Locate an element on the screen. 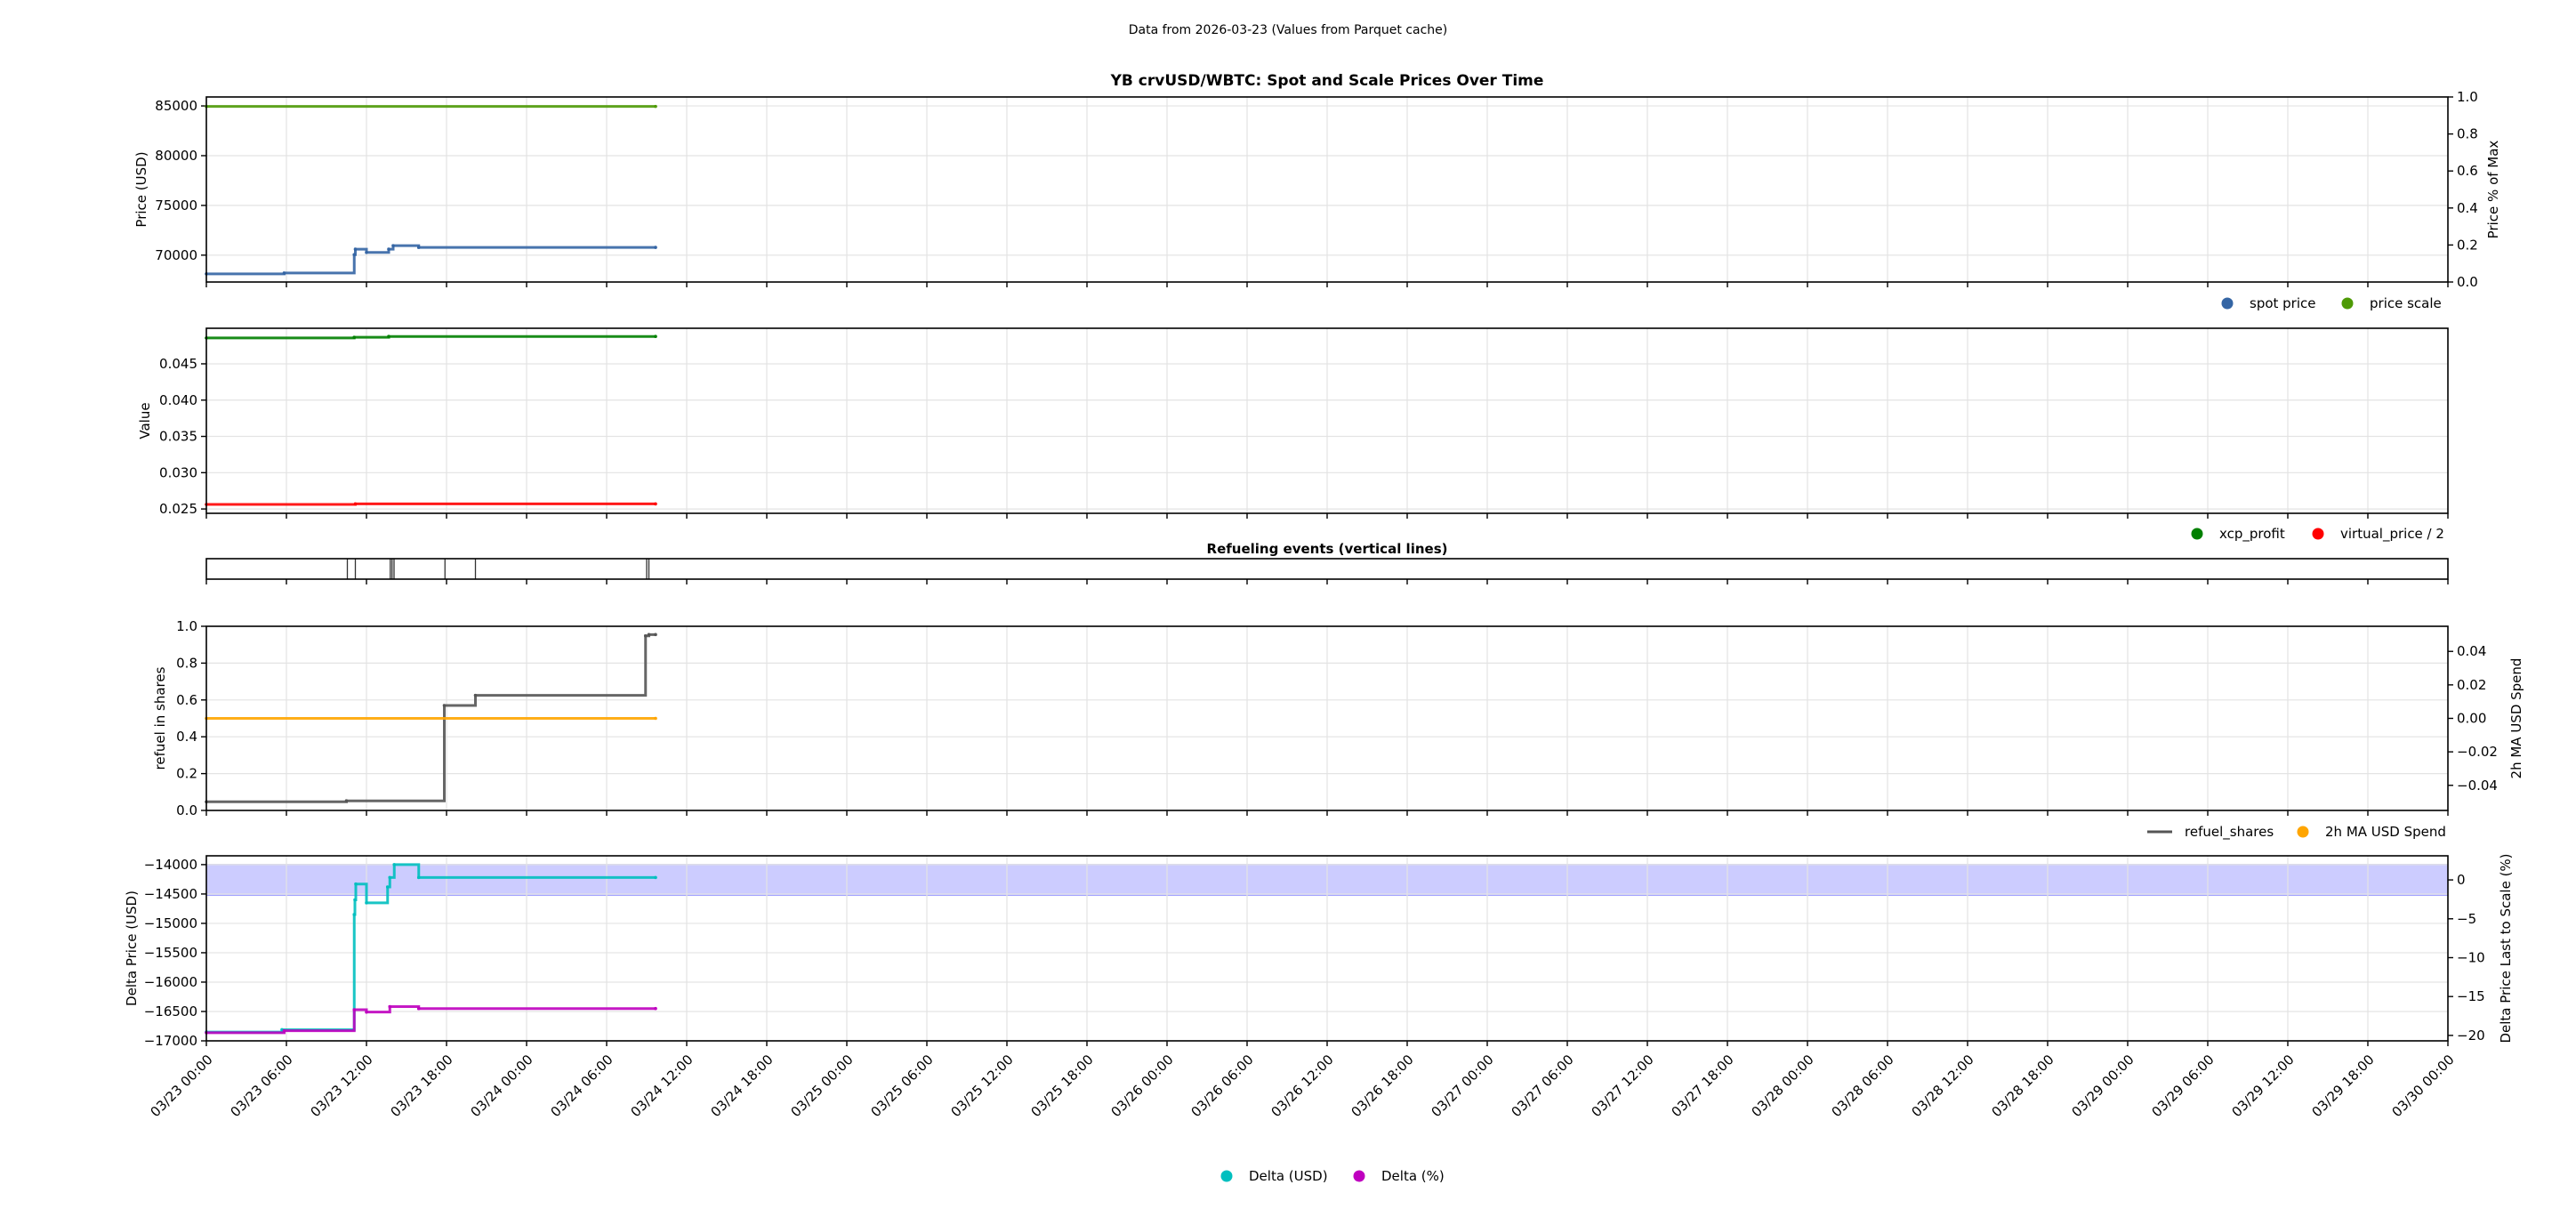  right-y-tick-label: −0.04 is located at coordinates (2477, 786).